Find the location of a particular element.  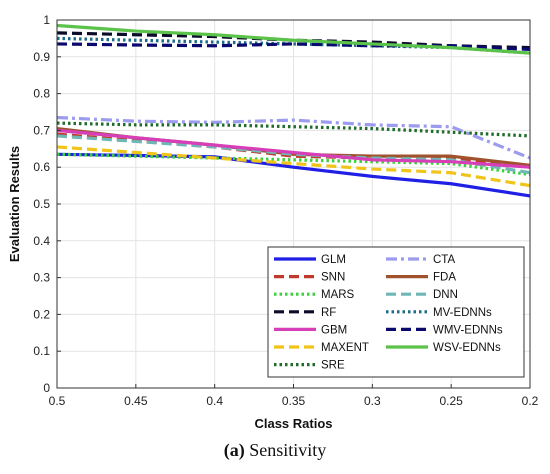

series-line-mv-ednns is located at coordinates (293, 45).